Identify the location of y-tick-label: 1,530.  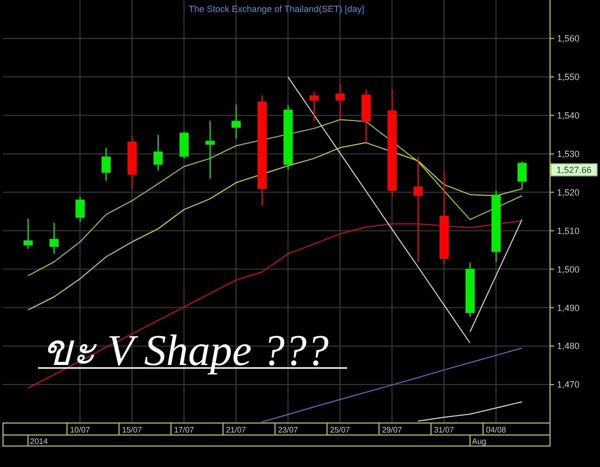
(568, 153).